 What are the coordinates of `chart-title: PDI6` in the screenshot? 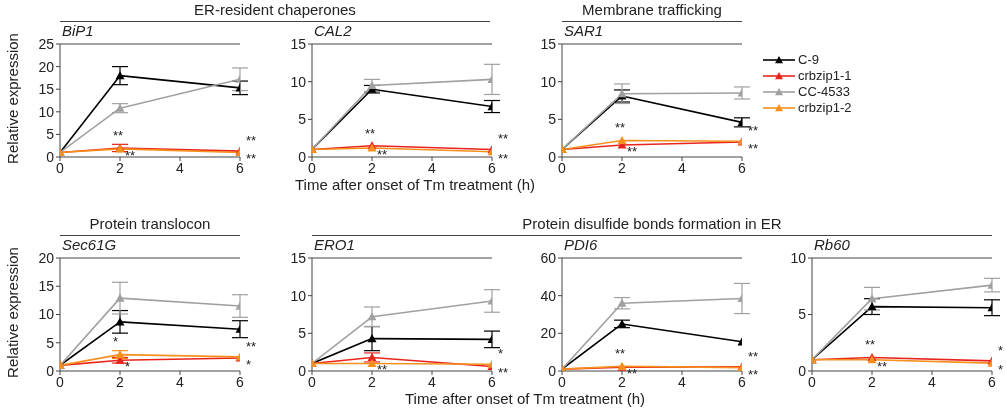 It's located at (581, 244).